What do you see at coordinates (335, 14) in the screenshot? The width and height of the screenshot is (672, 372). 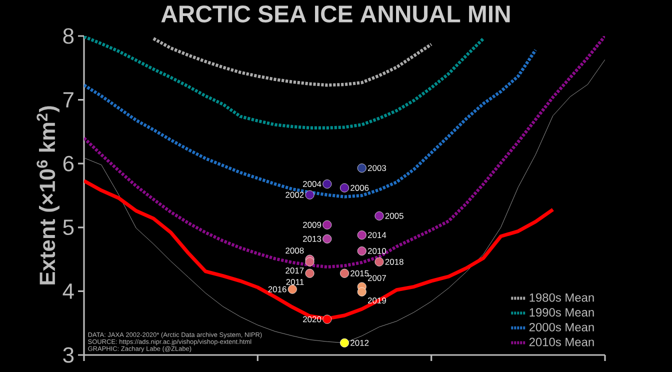 I see `chart-title: ARCTIC SEA ICE ANNUAL MIN` at bounding box center [335, 14].